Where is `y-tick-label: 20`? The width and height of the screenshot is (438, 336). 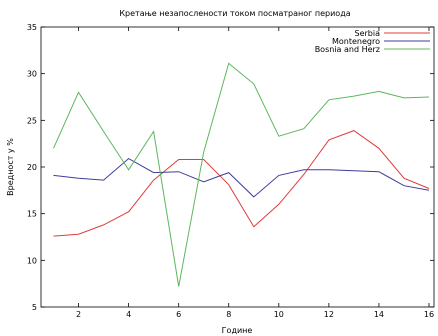 y-tick-label: 20 is located at coordinates (32, 167).